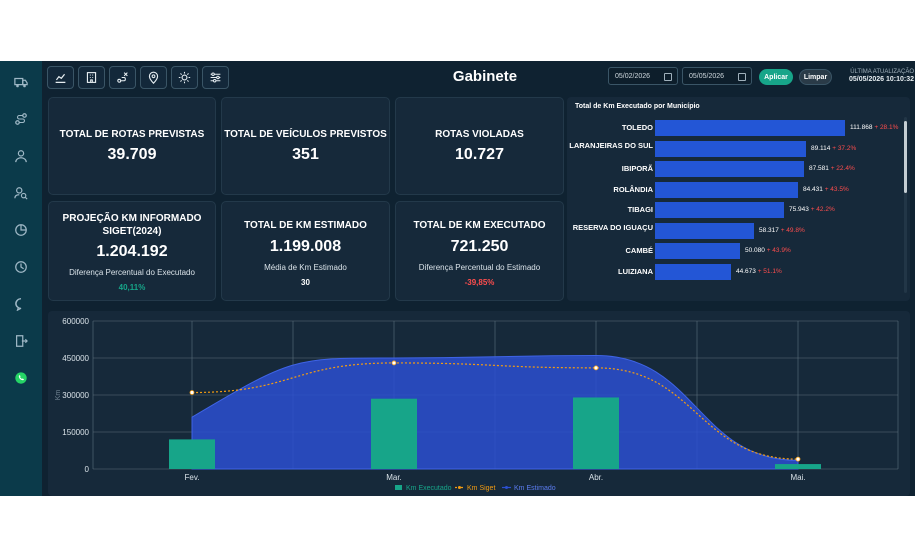 This screenshot has width=915, height=555. I want to click on municipio-row: TIBAGI 75.943 + 42.2%, so click(734, 210).